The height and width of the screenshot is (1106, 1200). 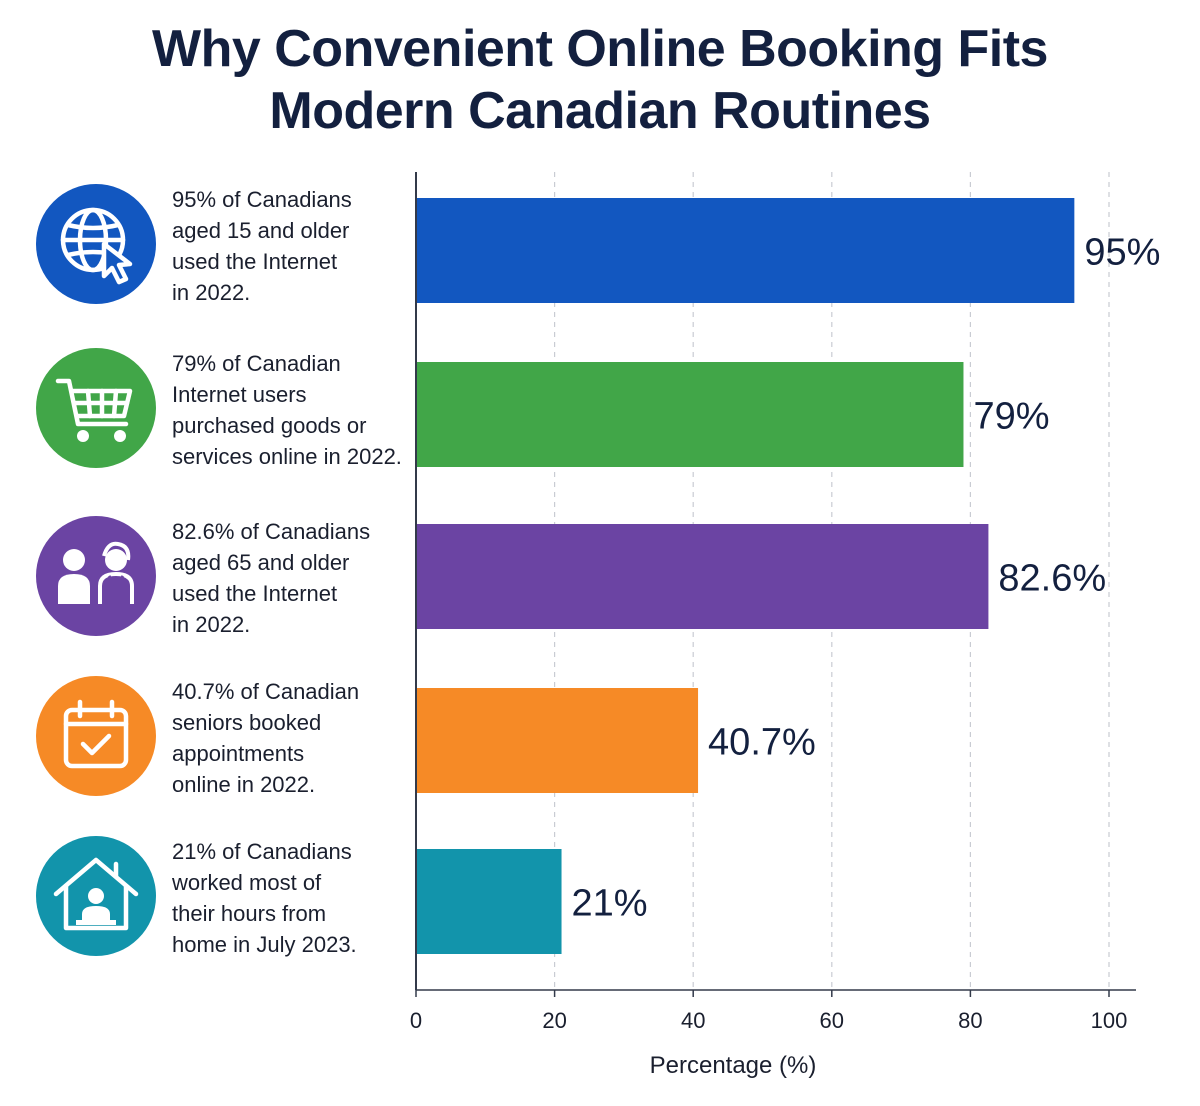 I want to click on desc-line: home in July 2023., so click(x=264, y=944).